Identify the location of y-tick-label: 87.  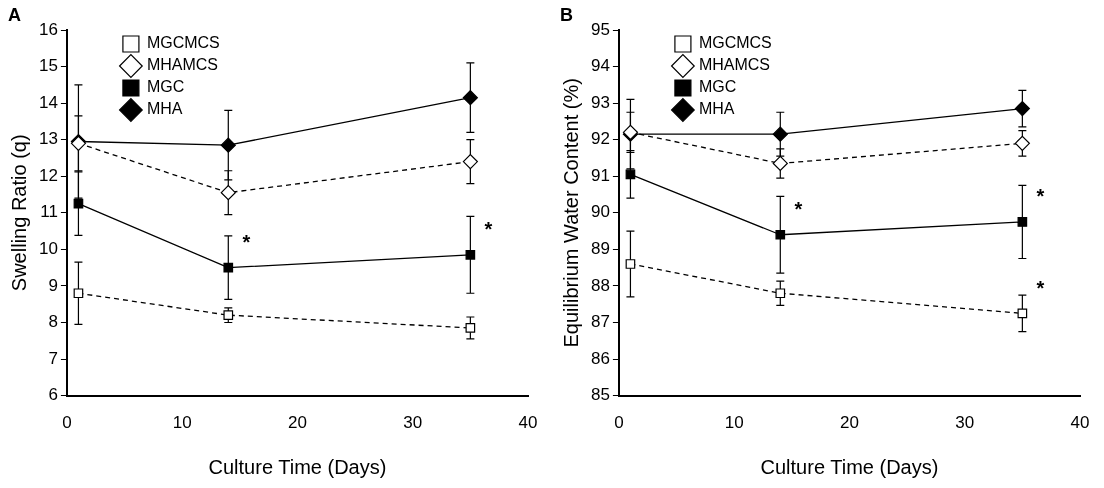
(600, 322).